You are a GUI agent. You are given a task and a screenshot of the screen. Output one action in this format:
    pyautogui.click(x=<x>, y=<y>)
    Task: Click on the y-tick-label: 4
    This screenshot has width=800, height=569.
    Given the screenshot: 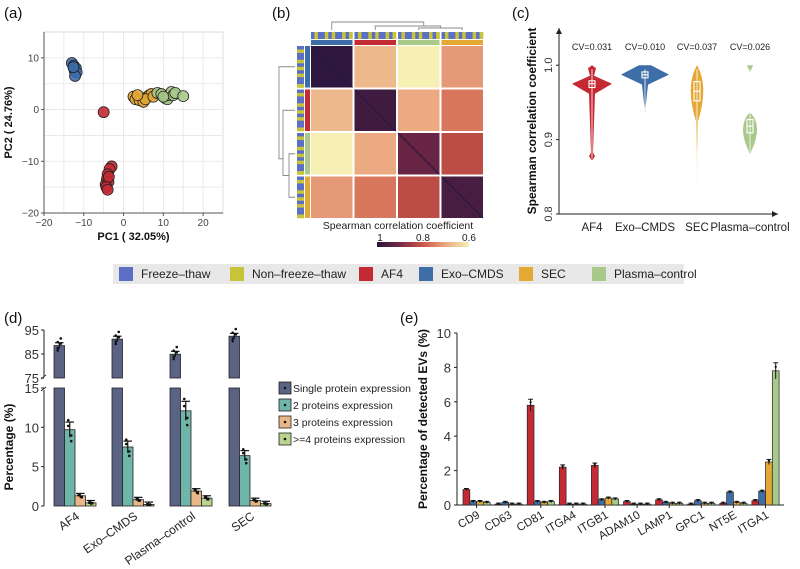 What is the action you would take?
    pyautogui.click(x=447, y=436)
    